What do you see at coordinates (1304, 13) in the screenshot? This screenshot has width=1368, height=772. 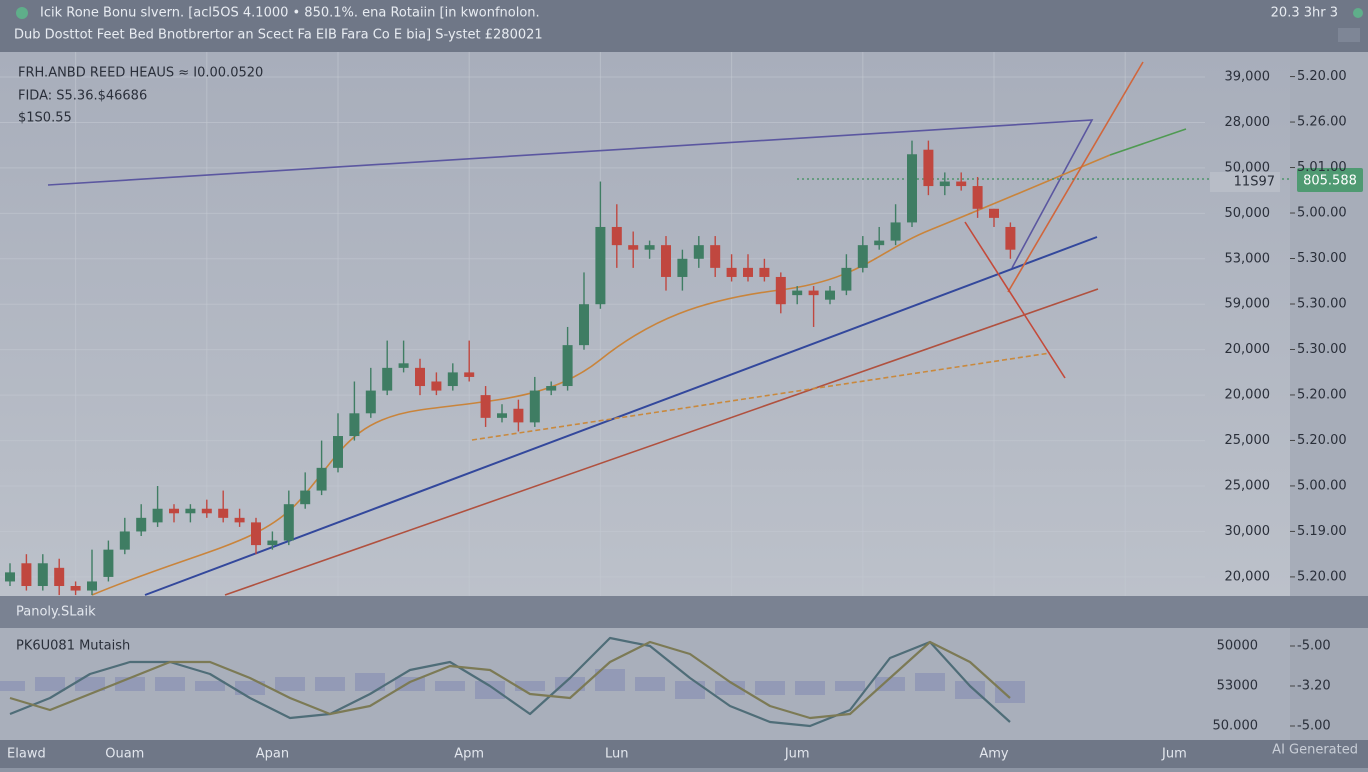 I see `clock: 20.3 3hr 3` at bounding box center [1304, 13].